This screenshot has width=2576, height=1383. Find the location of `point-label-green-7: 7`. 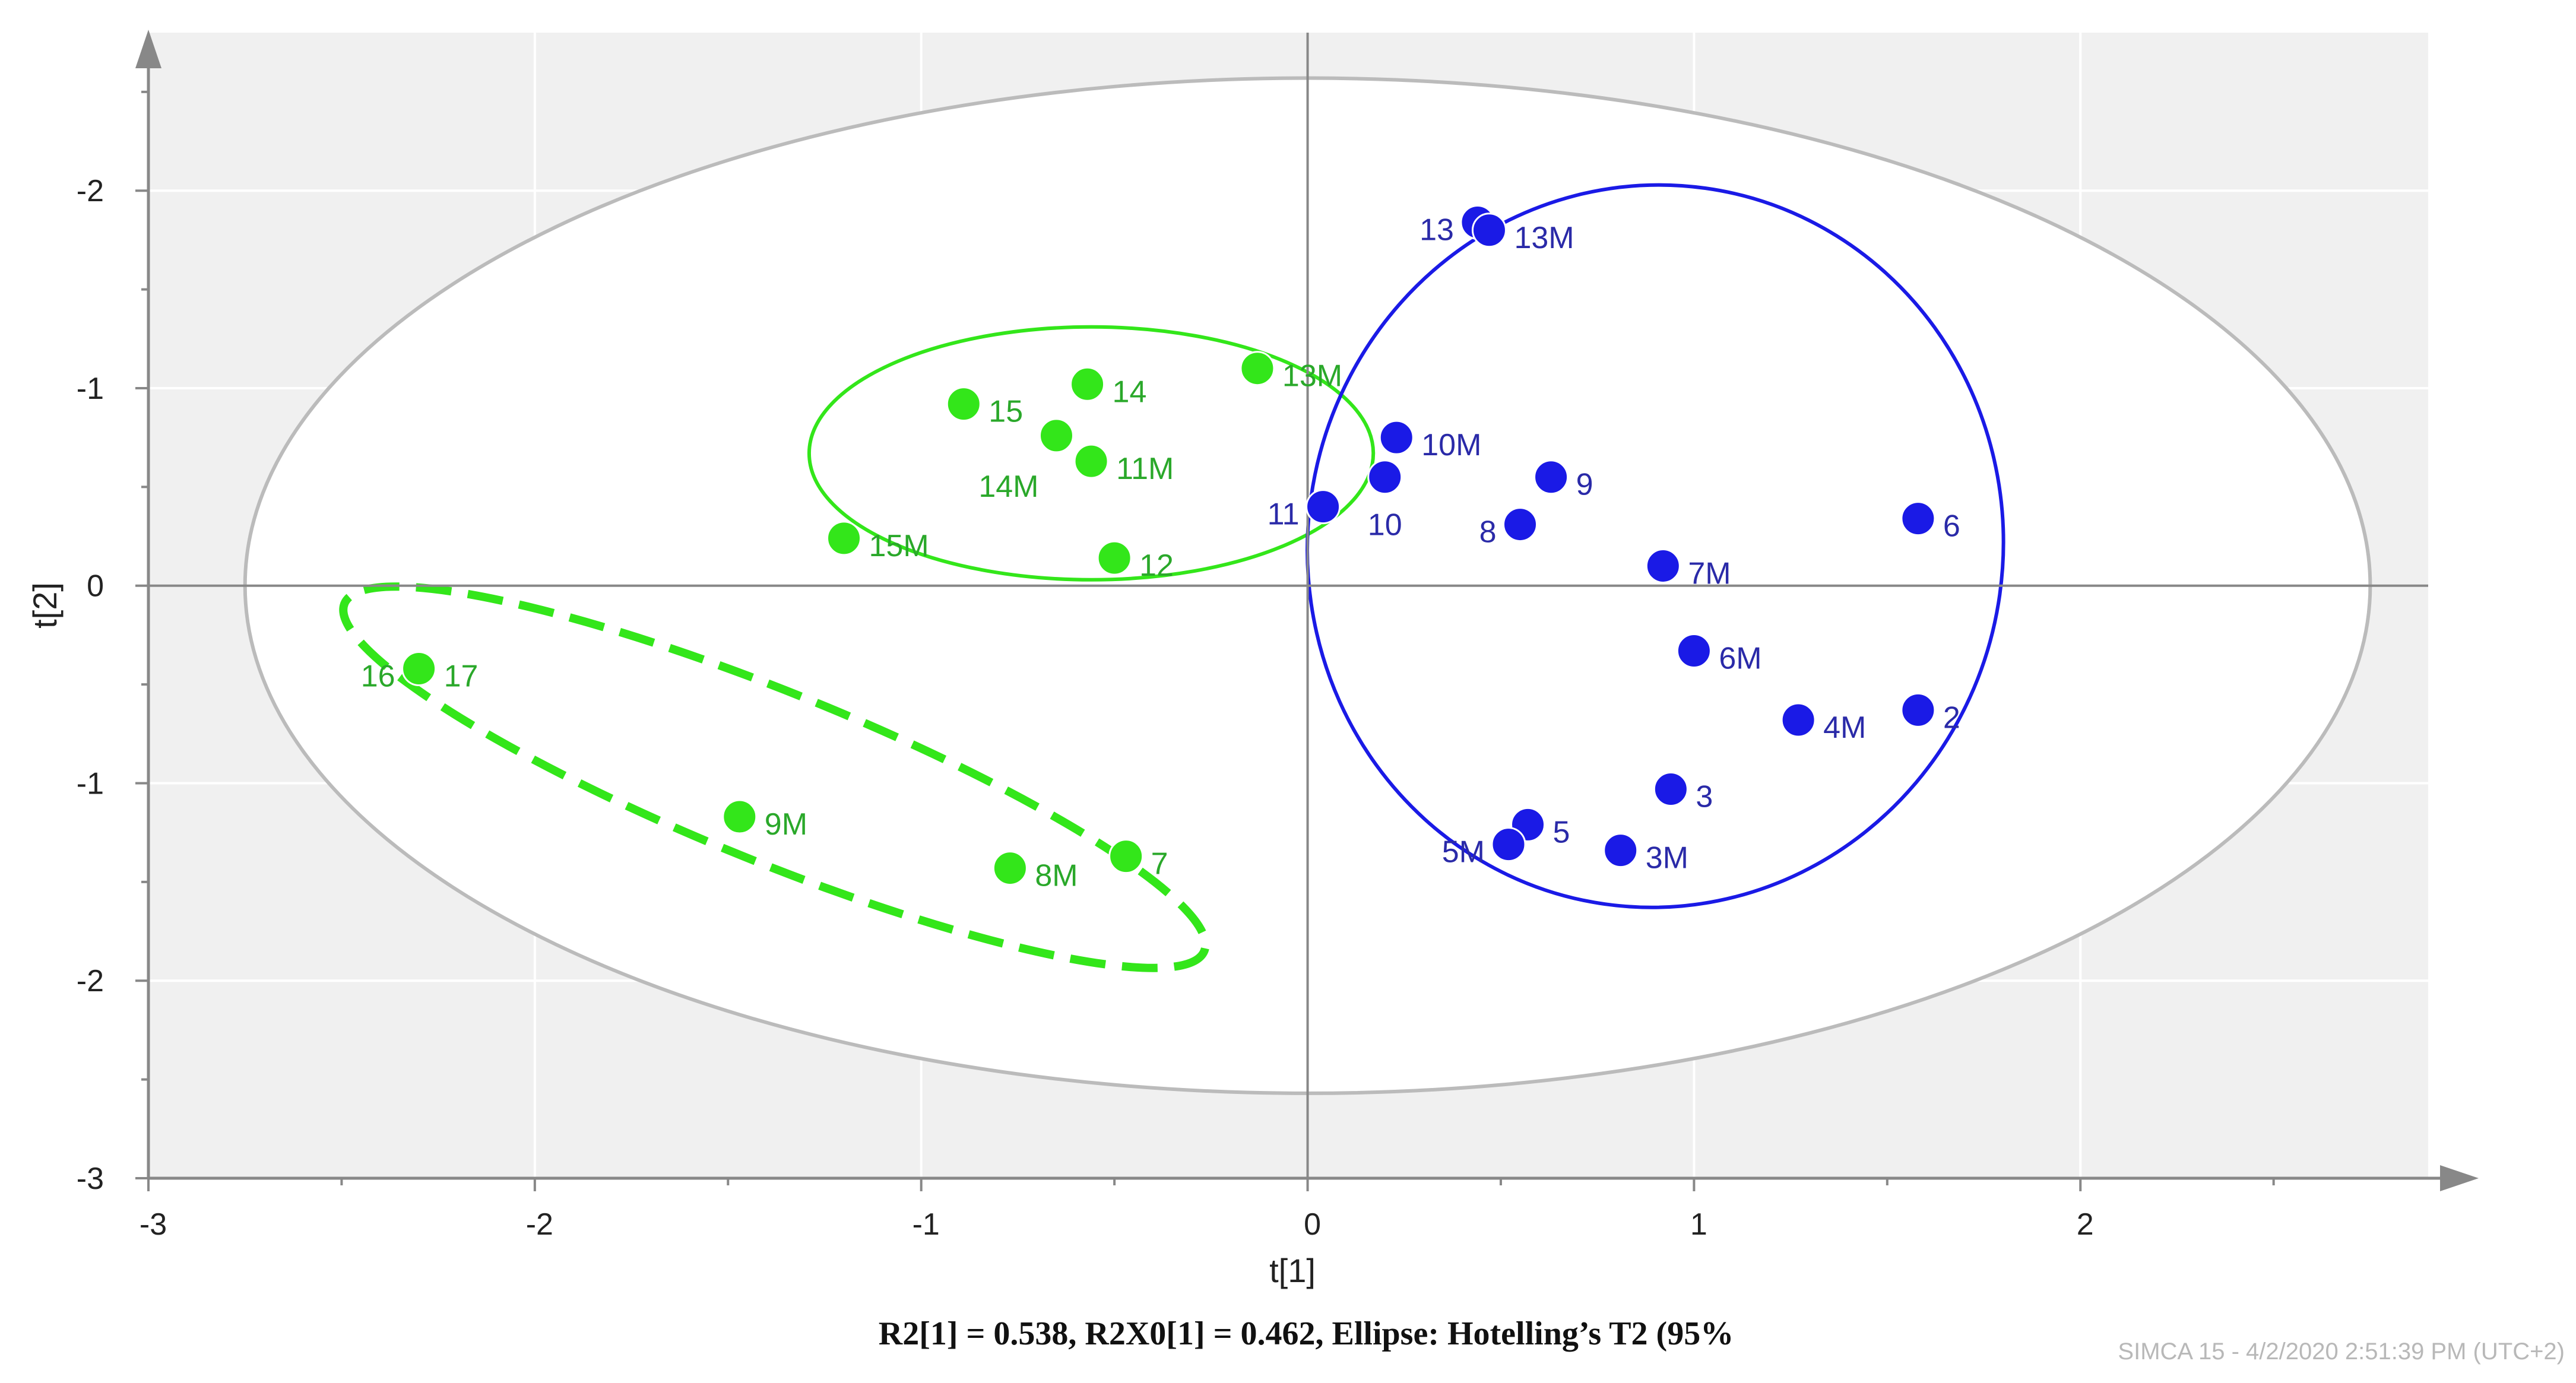

point-label-green-7: 7 is located at coordinates (1160, 864).